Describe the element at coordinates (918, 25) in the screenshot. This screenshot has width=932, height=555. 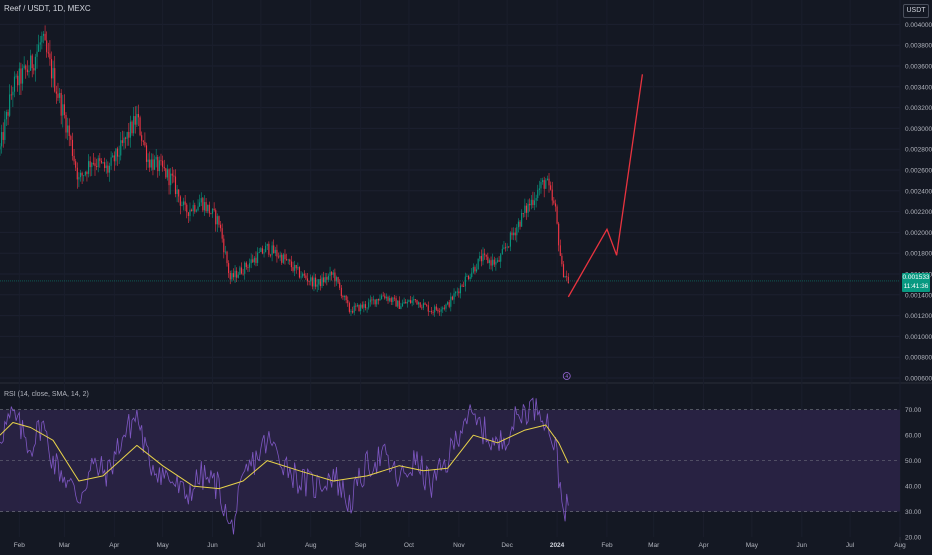
I see `price-tick-label: 0.004000` at that location.